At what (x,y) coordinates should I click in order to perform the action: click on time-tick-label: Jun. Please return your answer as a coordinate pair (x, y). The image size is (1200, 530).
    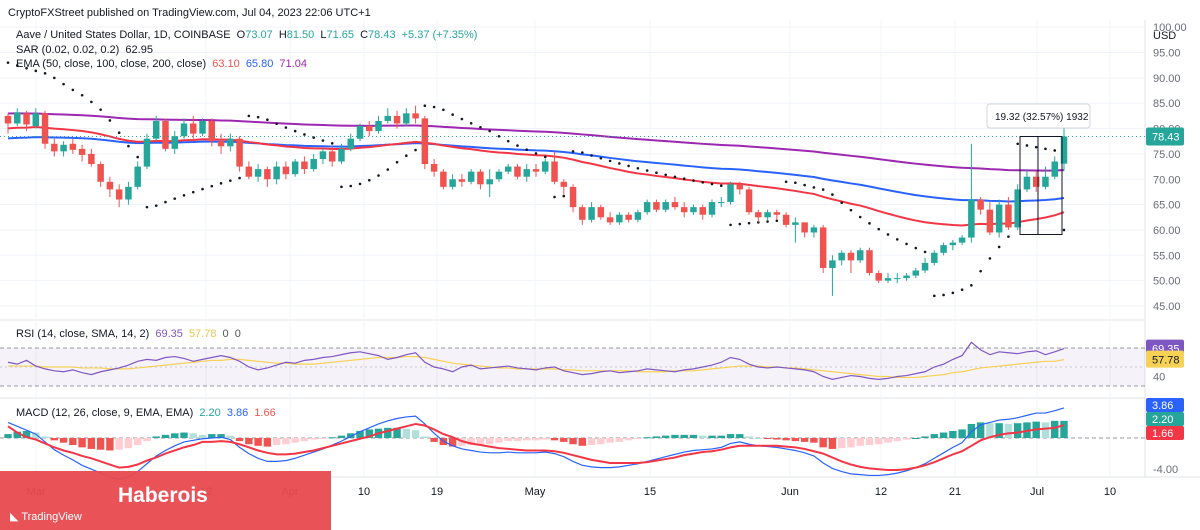
    Looking at the image, I should click on (790, 492).